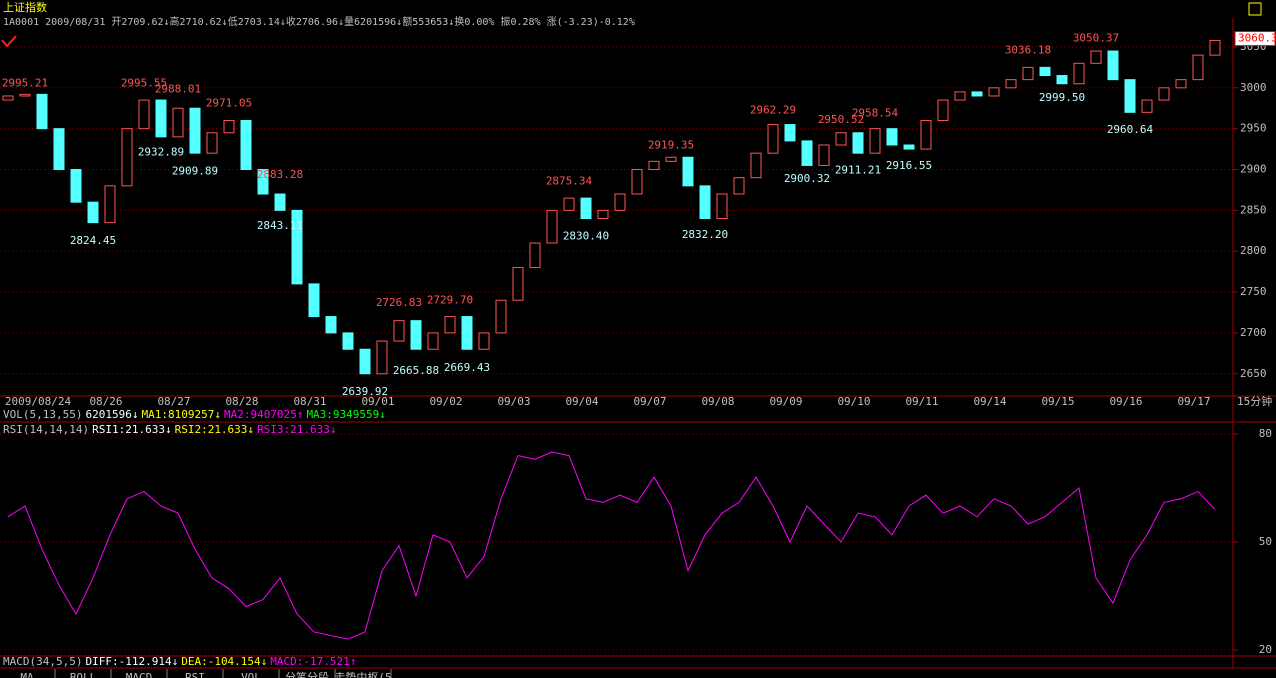 This screenshot has height=678, width=1276. Describe the element at coordinates (195, 170) in the screenshot. I see `extreme-label: 2909.89` at that location.